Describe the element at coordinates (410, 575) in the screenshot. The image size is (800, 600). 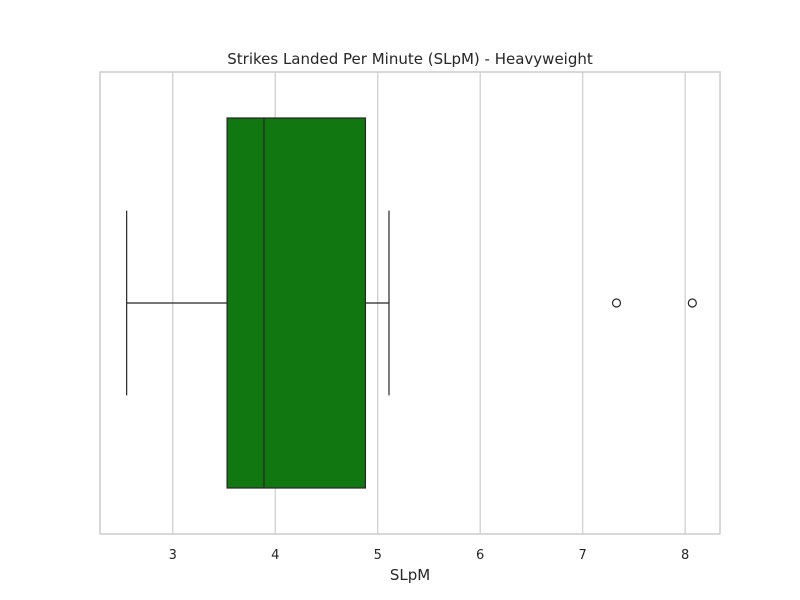
I see `x-axis-label: SLpM` at that location.